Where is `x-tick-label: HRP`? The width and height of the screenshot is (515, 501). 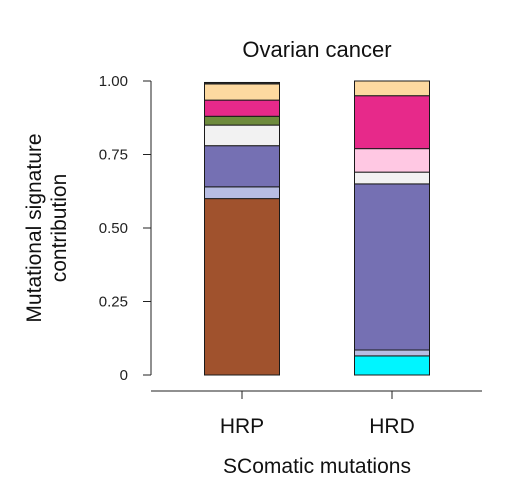 x-tick-label: HRP is located at coordinates (242, 426).